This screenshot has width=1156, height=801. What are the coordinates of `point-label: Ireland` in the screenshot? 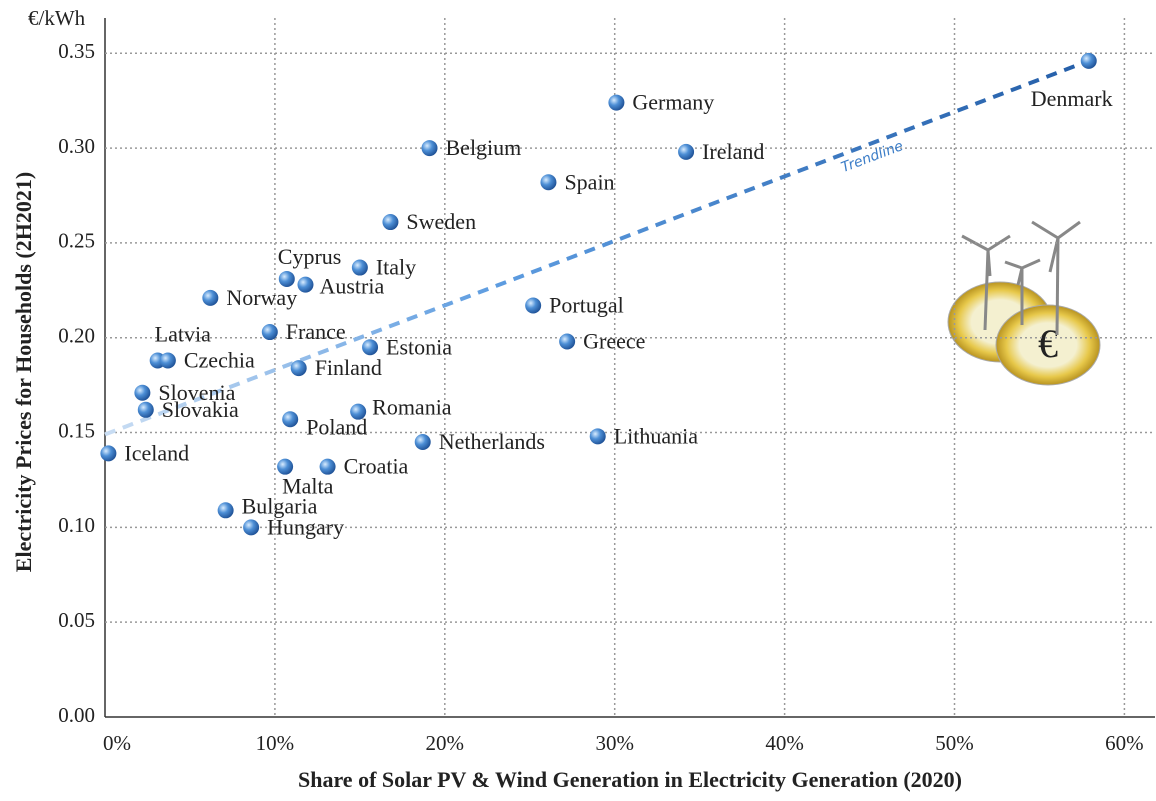 It's located at (733, 151).